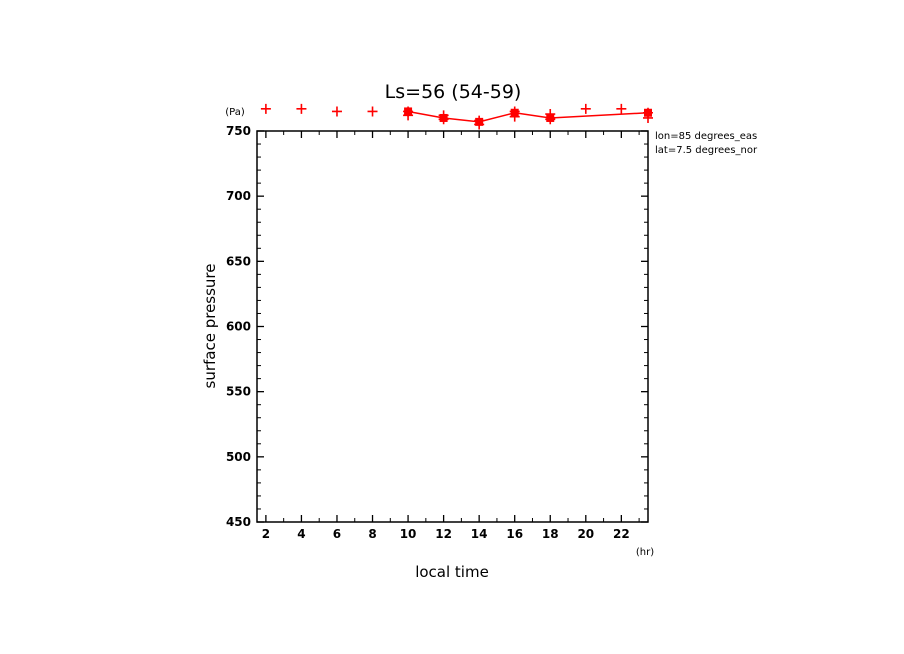  I want to click on y-tick-label: 450, so click(238, 522).